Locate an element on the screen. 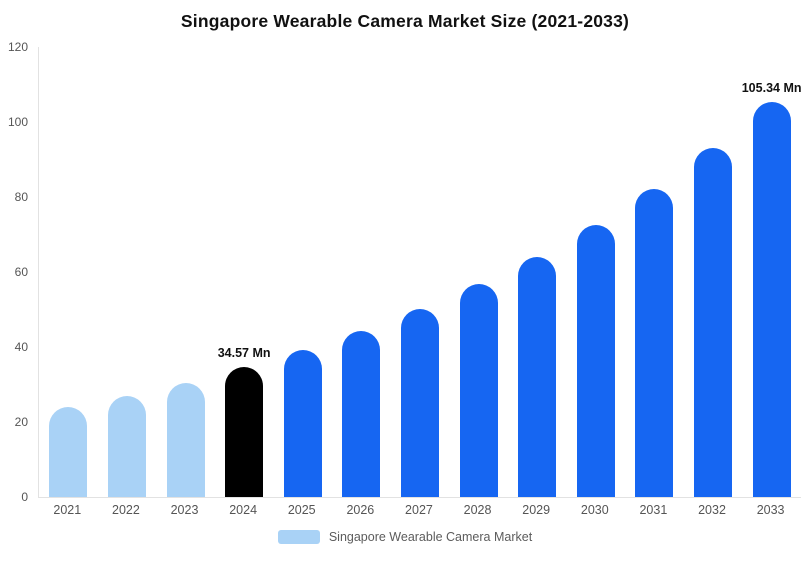  legend: Singapore Wearable Camera Market is located at coordinates (405, 537).